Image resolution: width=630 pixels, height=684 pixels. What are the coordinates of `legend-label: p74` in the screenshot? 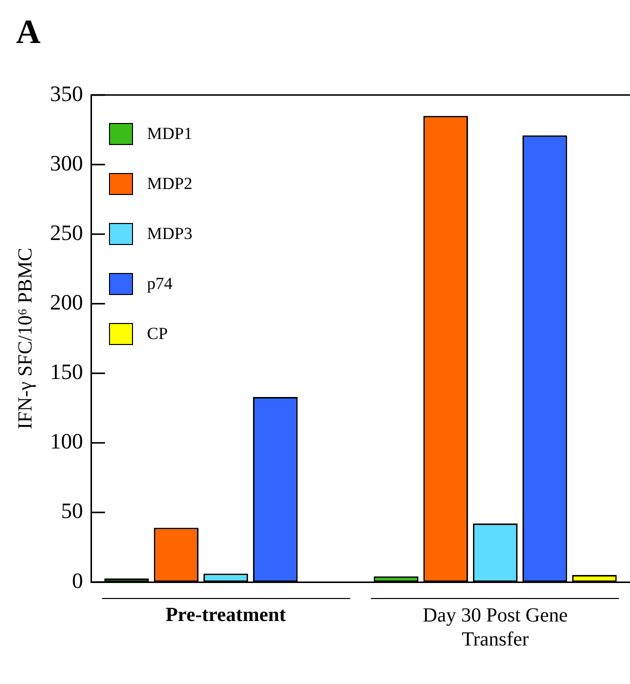 It's located at (159, 284).